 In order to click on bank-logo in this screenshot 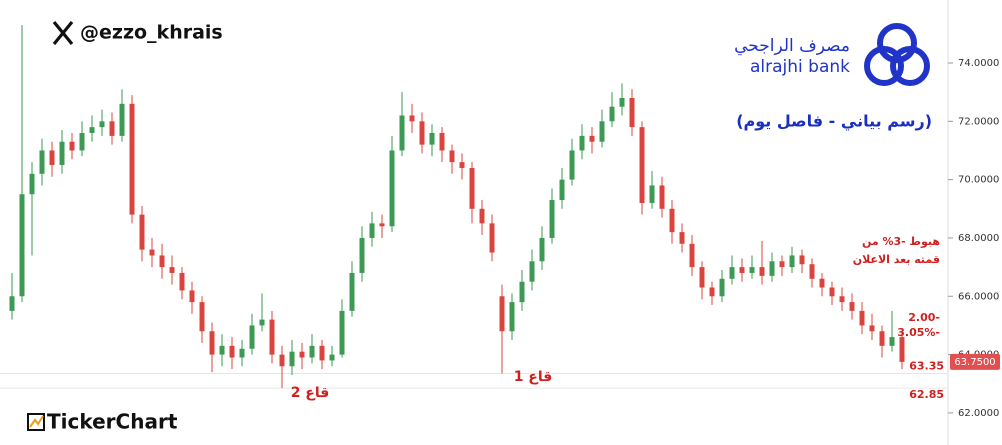, I will do `click(897, 54)`.